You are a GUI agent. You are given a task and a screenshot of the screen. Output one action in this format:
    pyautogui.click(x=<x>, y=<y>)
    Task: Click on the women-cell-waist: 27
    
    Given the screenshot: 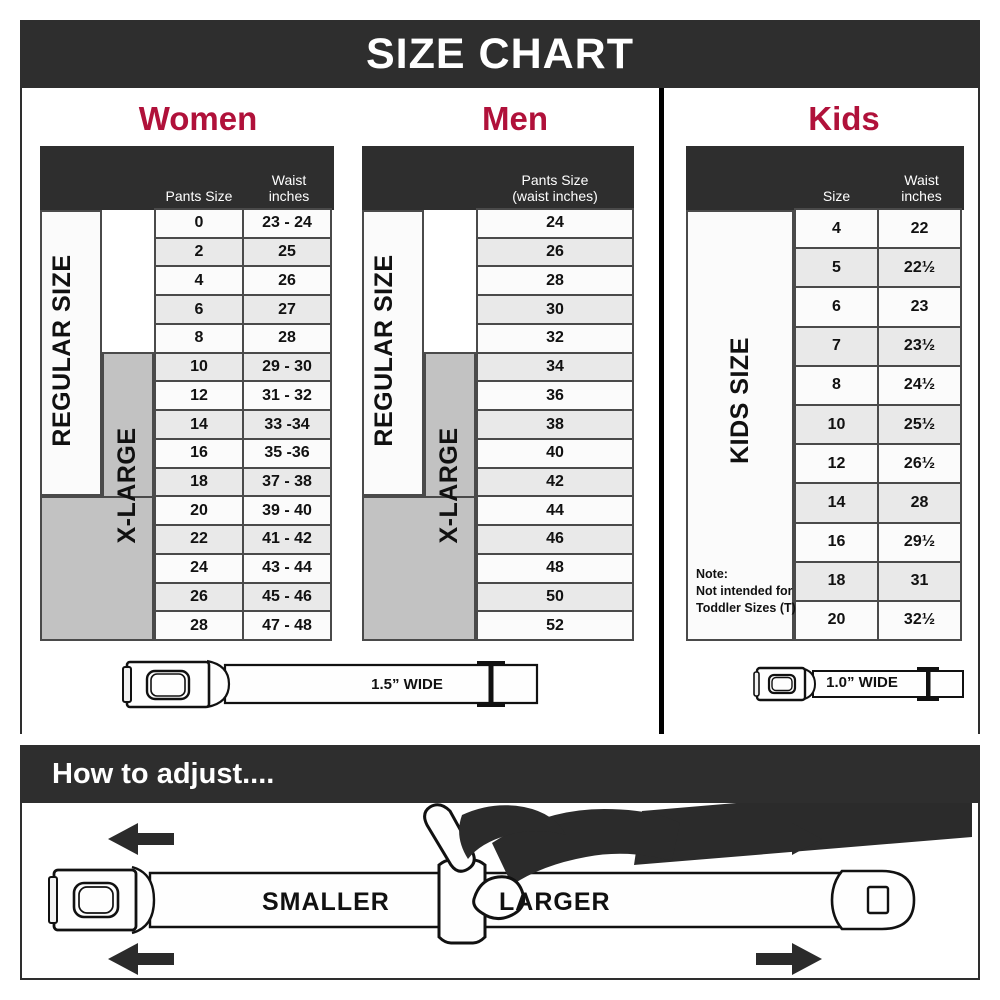 What is the action you would take?
    pyautogui.click(x=287, y=309)
    